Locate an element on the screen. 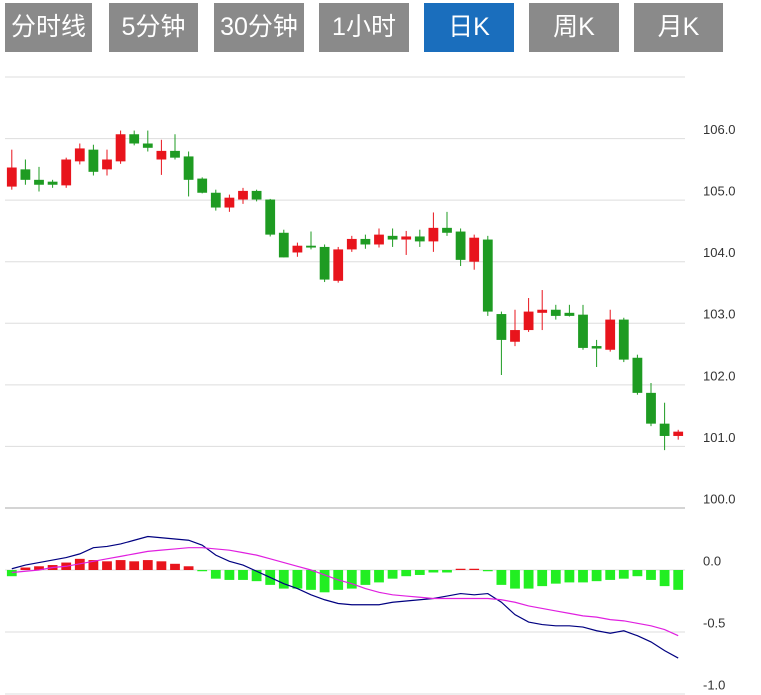 The width and height of the screenshot is (761, 695). tab: 30分钟 is located at coordinates (259, 27).